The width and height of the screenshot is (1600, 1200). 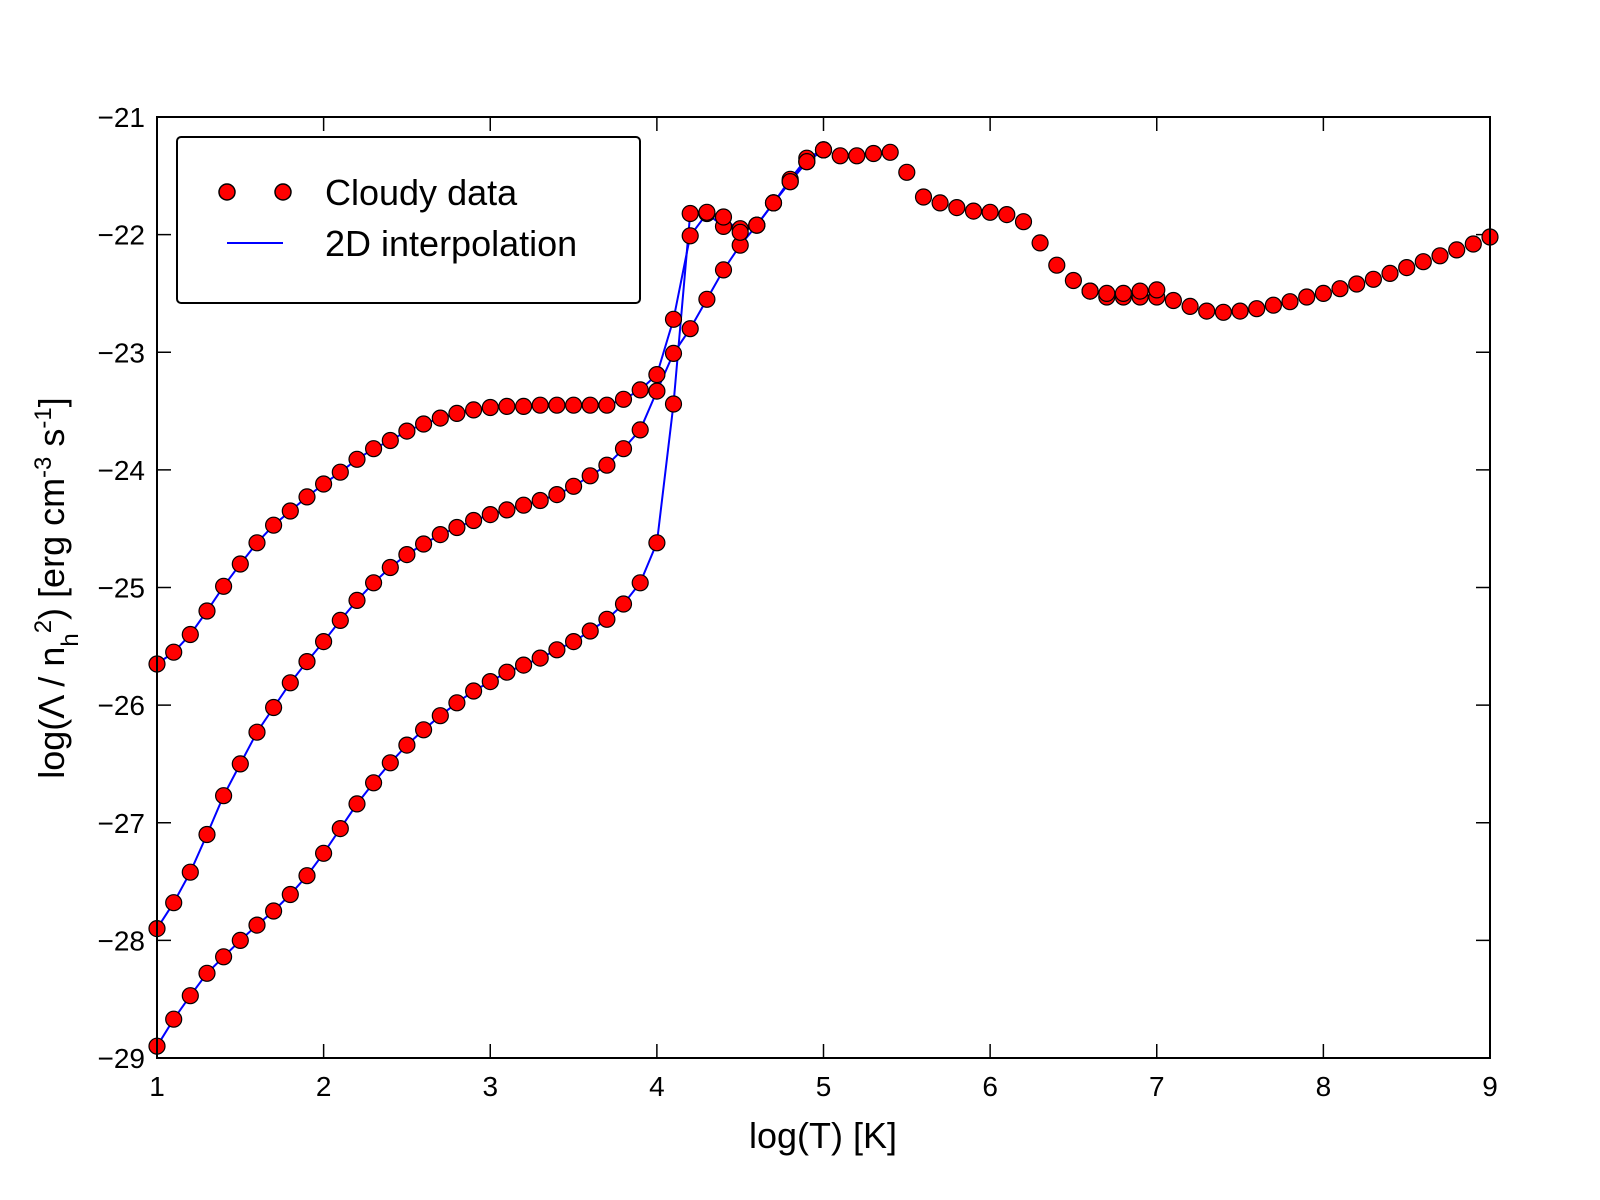 I want to click on x-tick-label: 2, so click(x=324, y=1086).